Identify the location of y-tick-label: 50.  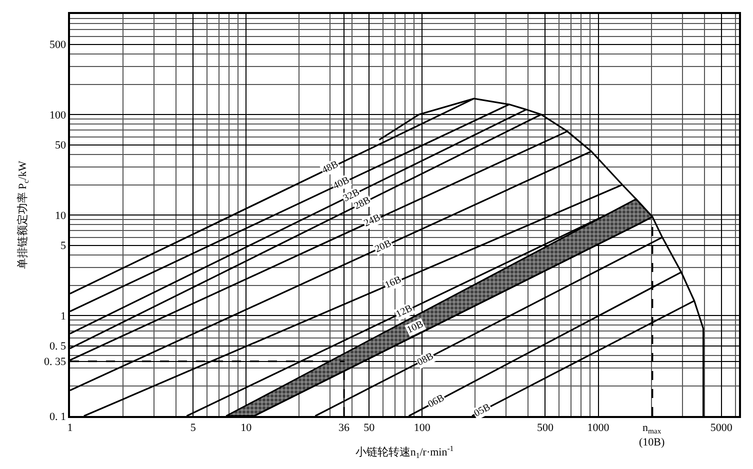
(61, 146).